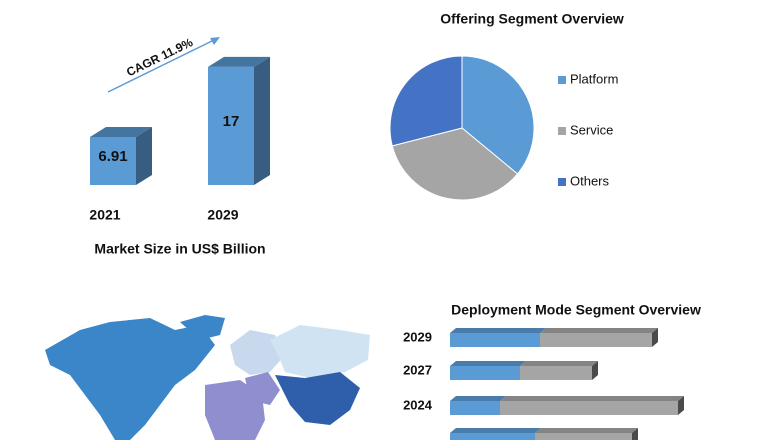 This screenshot has height=440, width=780. Describe the element at coordinates (179, 249) in the screenshot. I see `axis-title: Market Size in US$ Billion` at that location.